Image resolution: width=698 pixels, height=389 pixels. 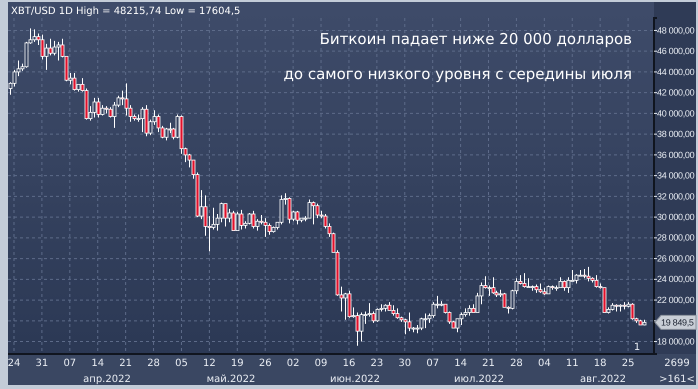 I want to click on x-tick-label: 11, so click(x=572, y=363).